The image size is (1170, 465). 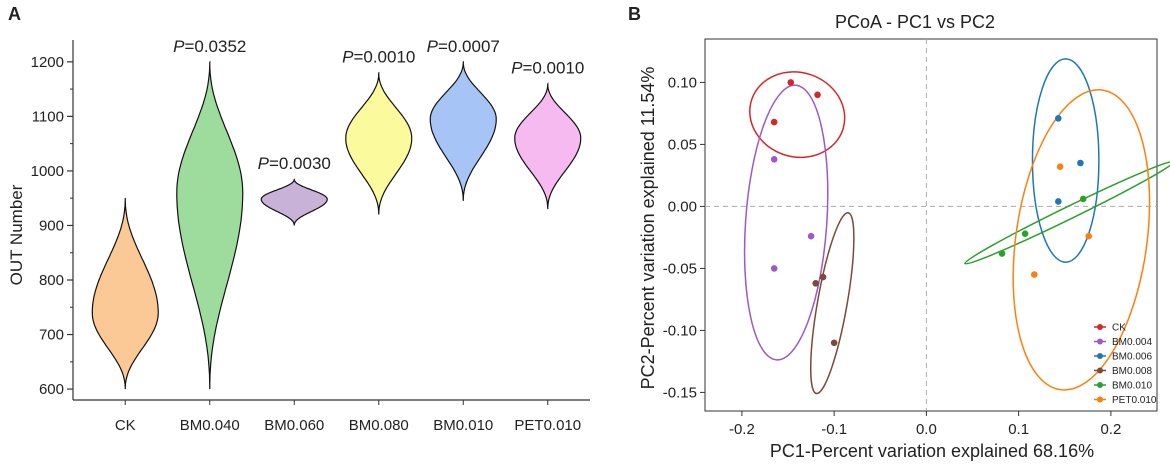 What do you see at coordinates (1132, 386) in the screenshot?
I see `legend-label: BM0.010` at bounding box center [1132, 386].